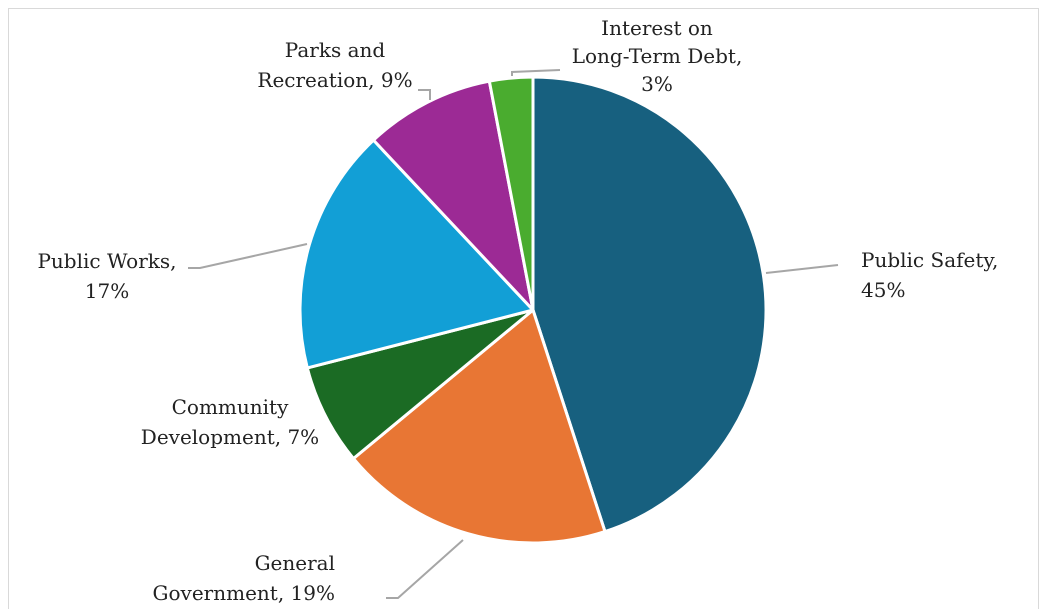 This screenshot has width=1047, height=609. Describe the element at coordinates (883, 290) in the screenshot. I see `data-label-line: 45%` at that location.